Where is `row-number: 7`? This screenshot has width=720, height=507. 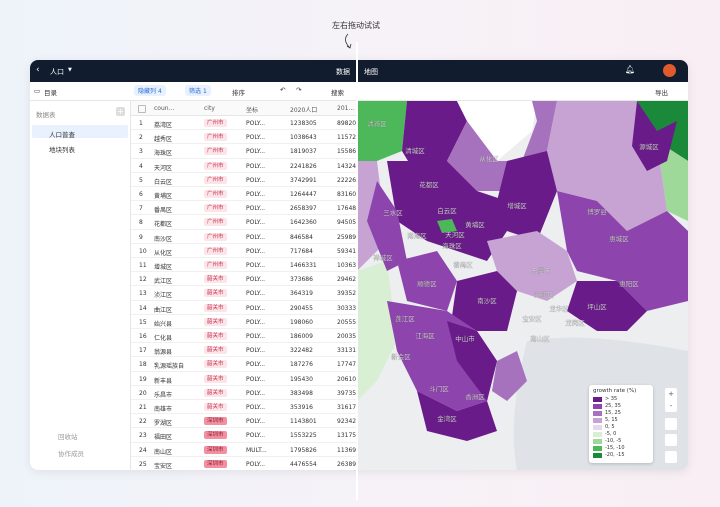
row-number: 7 is located at coordinates (141, 209).